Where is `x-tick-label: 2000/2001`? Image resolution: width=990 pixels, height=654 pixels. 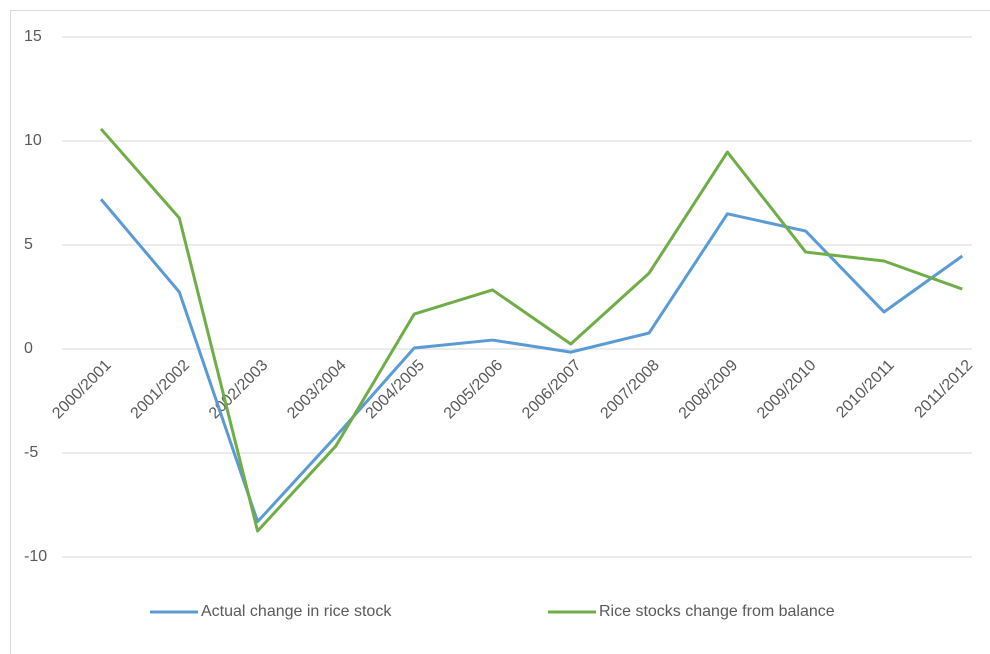
x-tick-label: 2000/2001 is located at coordinates (82, 390).